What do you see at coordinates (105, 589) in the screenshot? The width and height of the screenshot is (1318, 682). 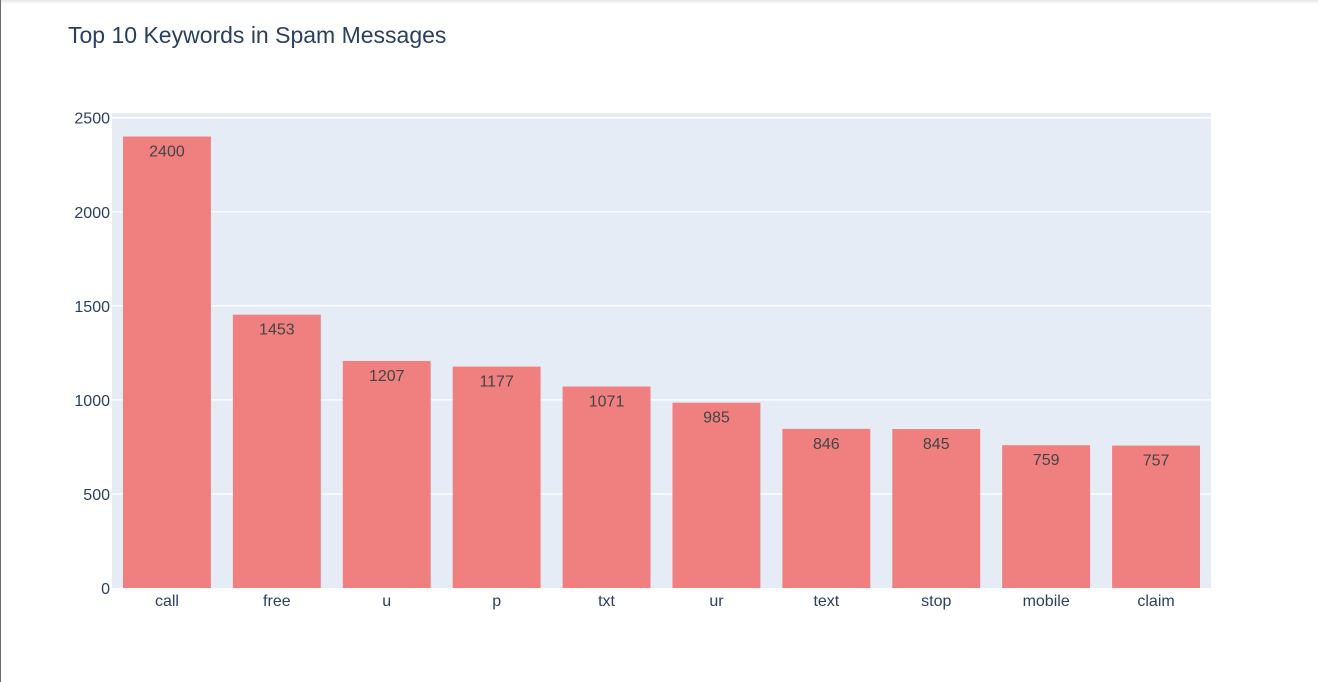 I see `y-tick-label: 0` at bounding box center [105, 589].